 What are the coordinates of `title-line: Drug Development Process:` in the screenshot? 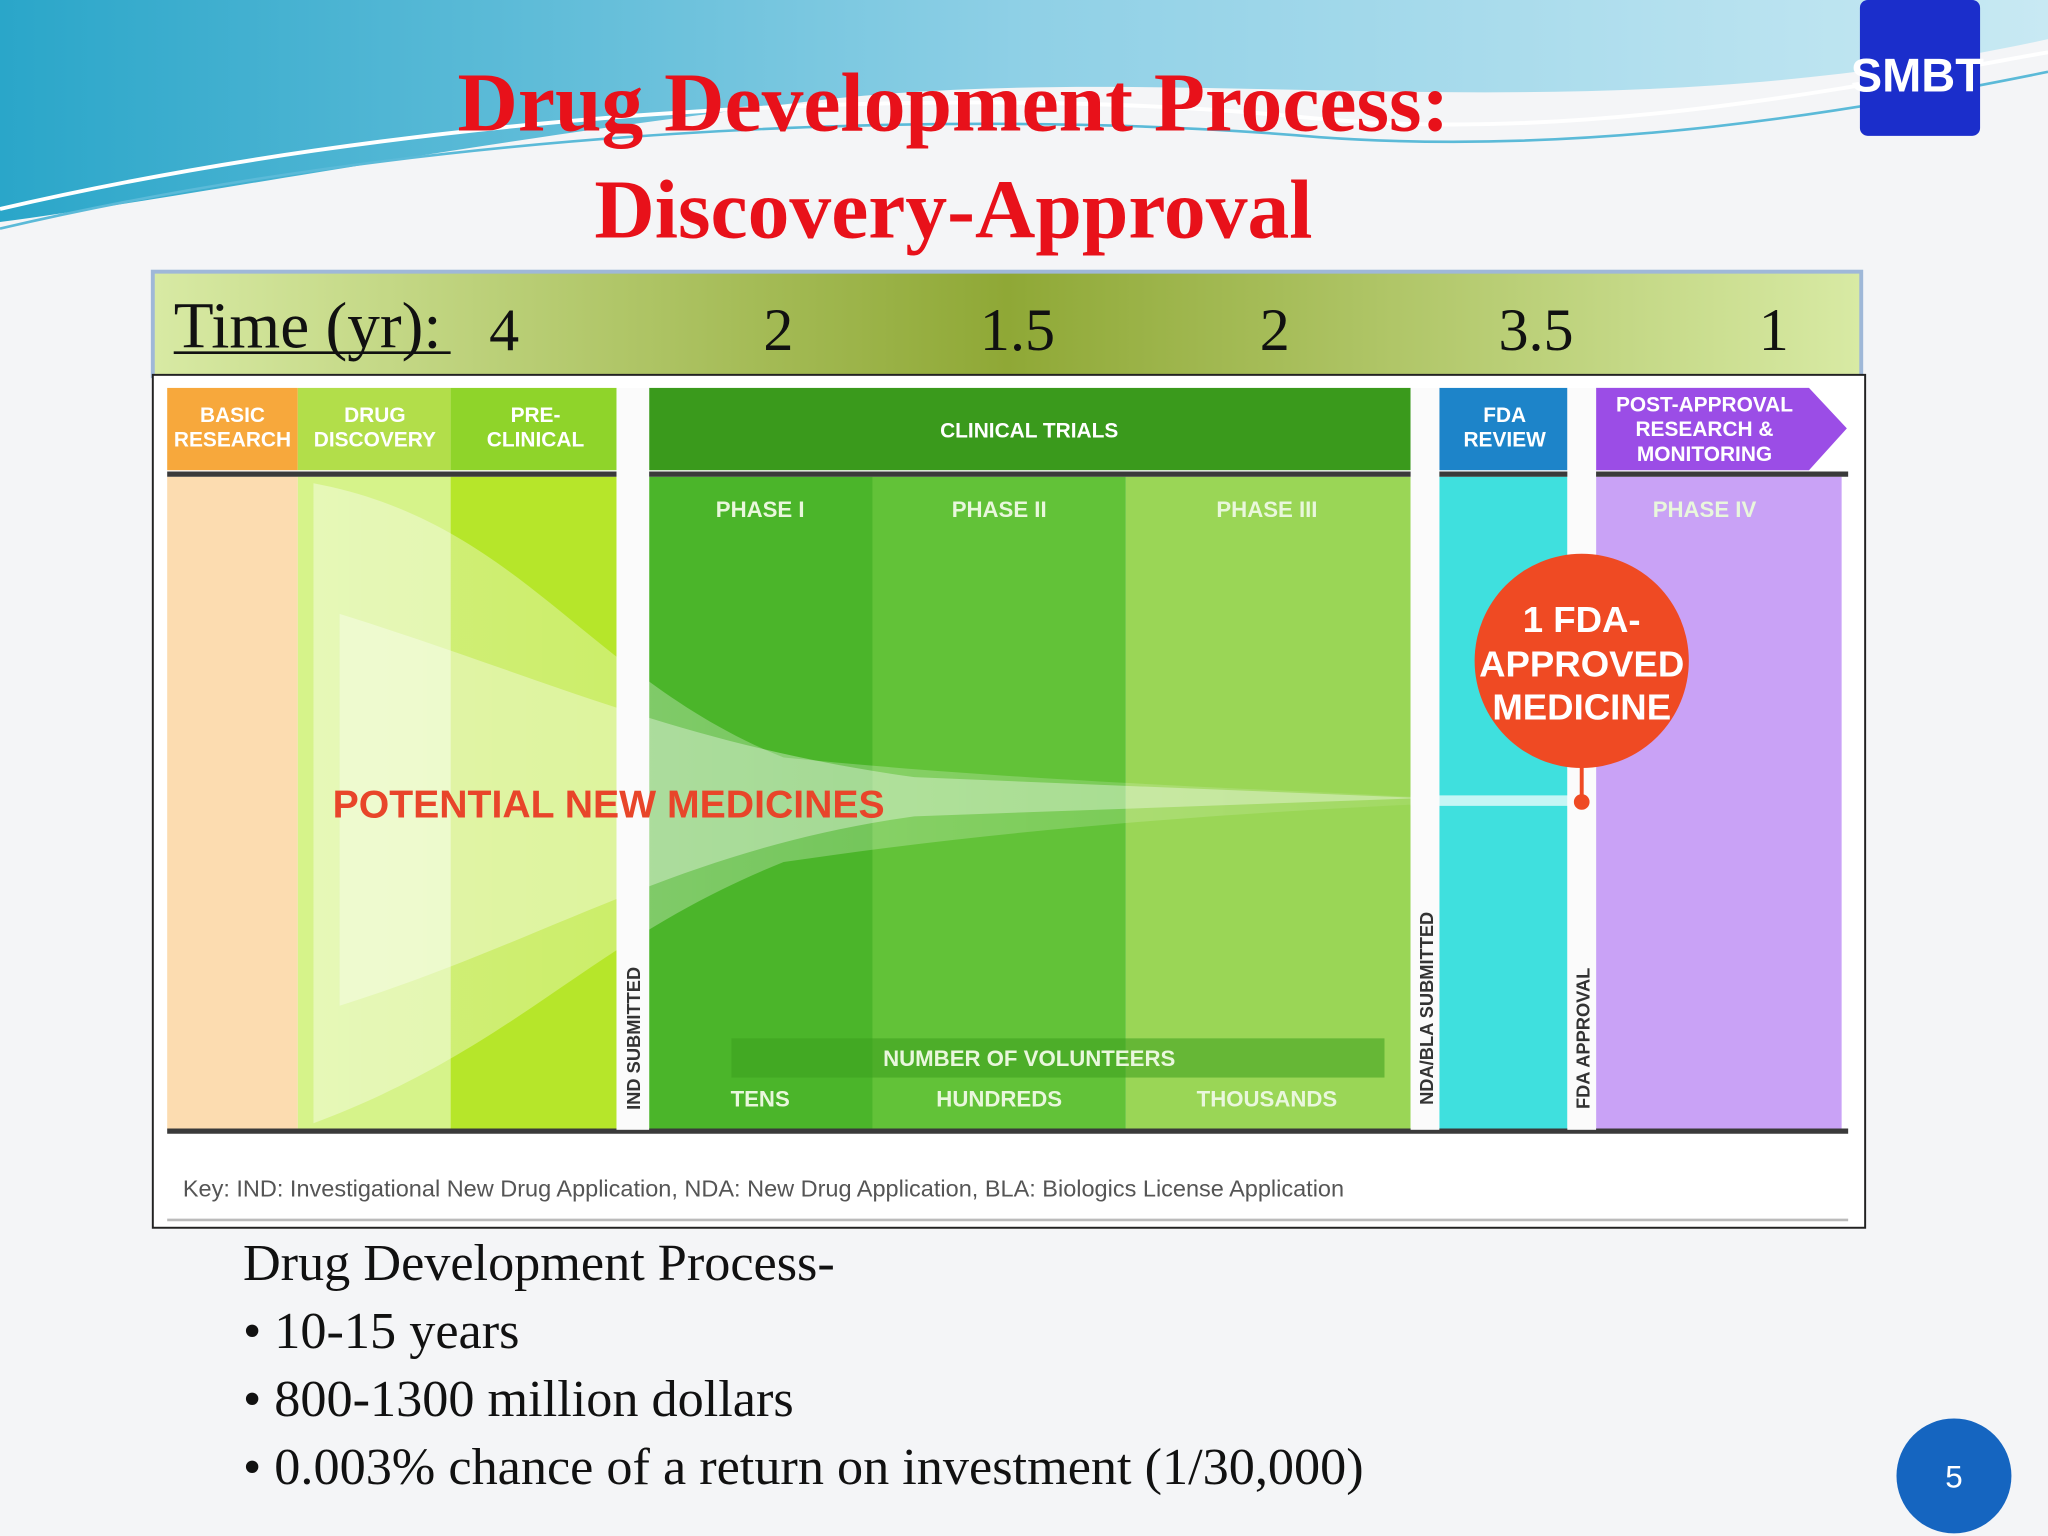 It's located at (954, 104).